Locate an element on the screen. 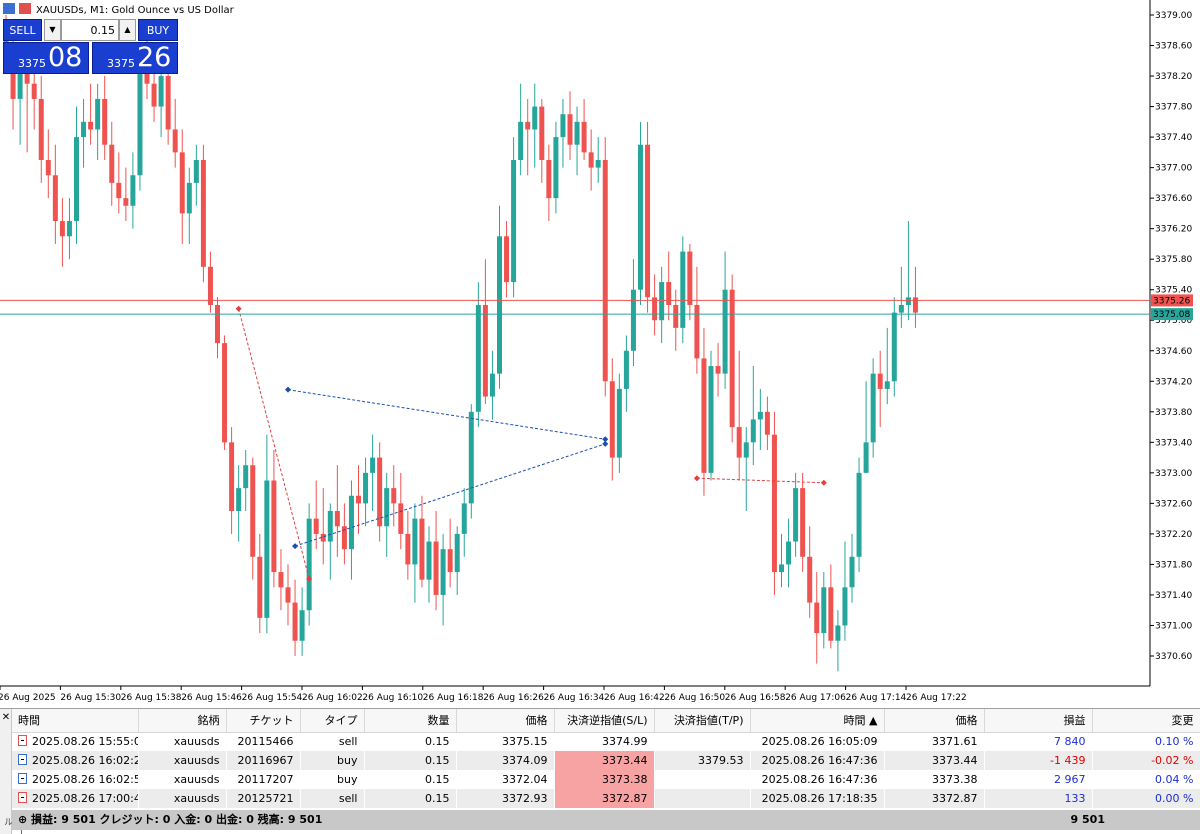 This screenshot has height=834, width=1200. ask-price-line-label: 3375.26 is located at coordinates (1171, 301).